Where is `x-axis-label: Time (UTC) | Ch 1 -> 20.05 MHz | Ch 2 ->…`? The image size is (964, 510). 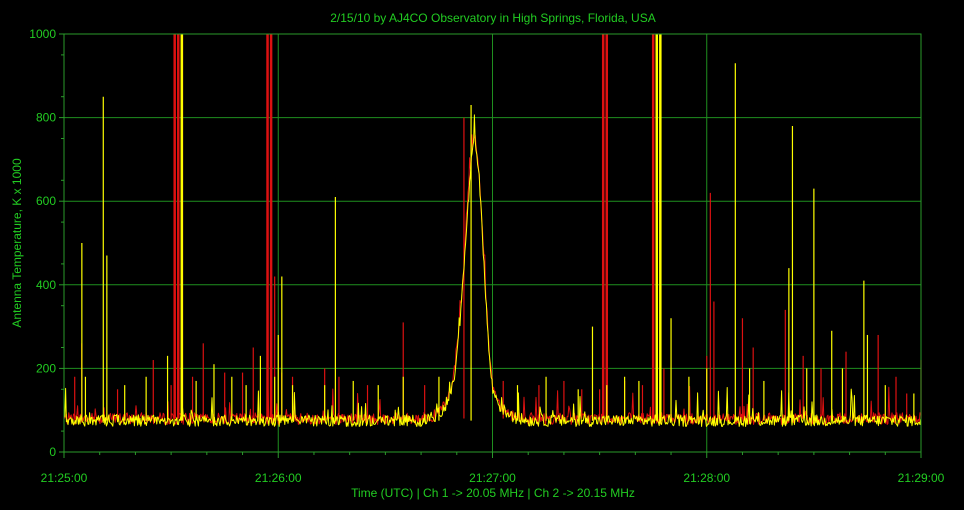
x-axis-label: Time (UTC) | Ch 1 -> 20.05 MHz | Ch 2 ->… is located at coordinates (493, 493).